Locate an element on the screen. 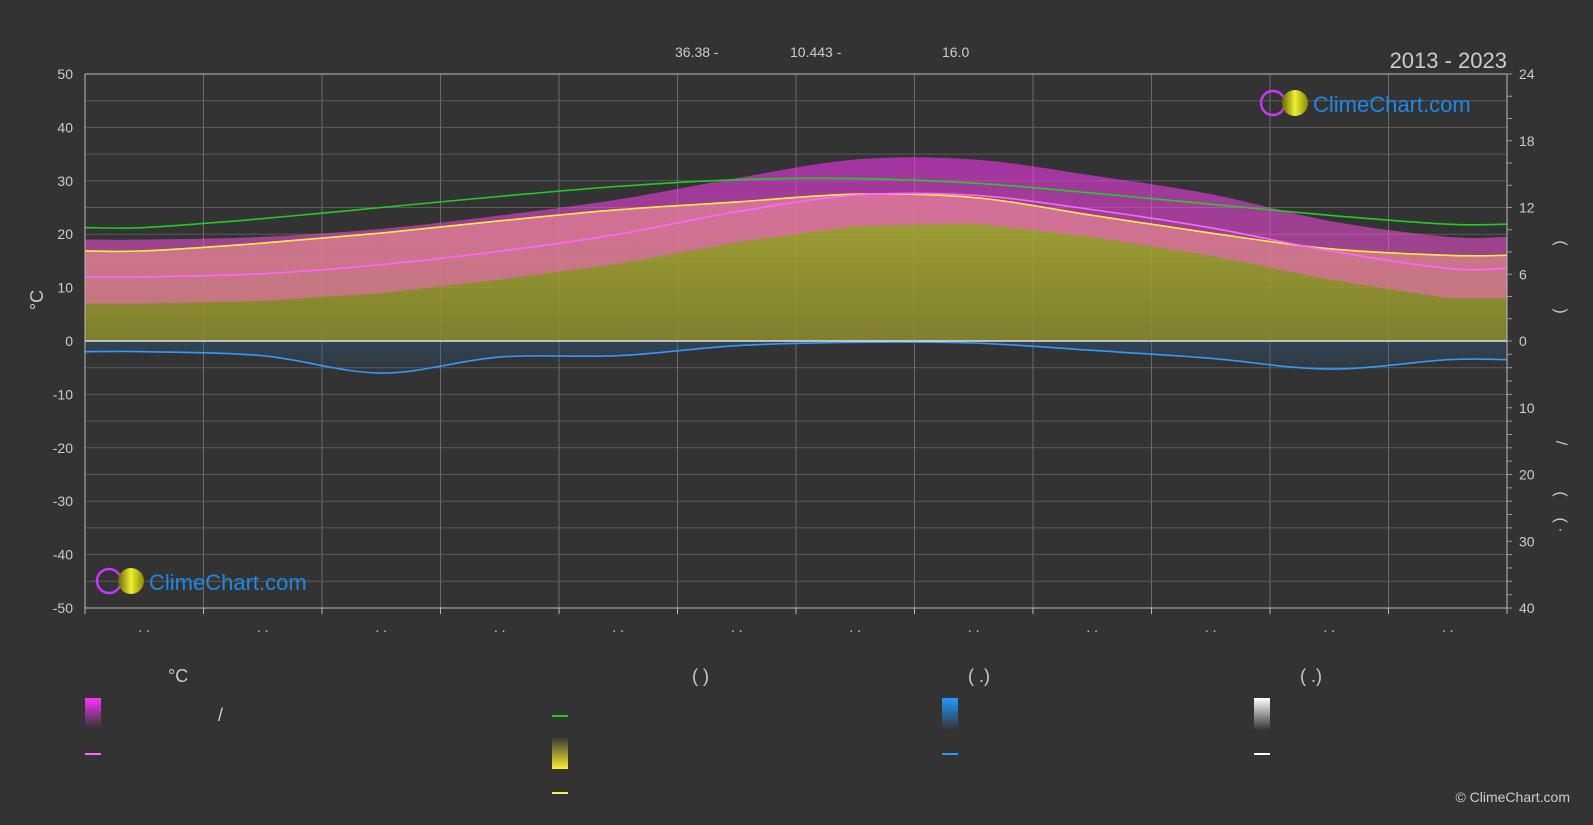 The height and width of the screenshot is (825, 1593). year-range: 2013 - 2023 is located at coordinates (1448, 60).